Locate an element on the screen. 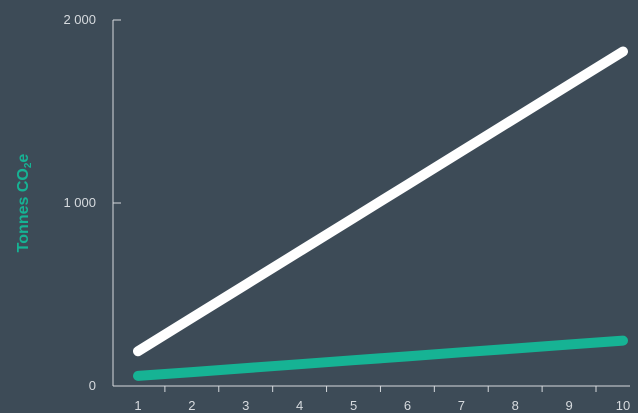  x-tick-label-1: 2 is located at coordinates (191, 405).